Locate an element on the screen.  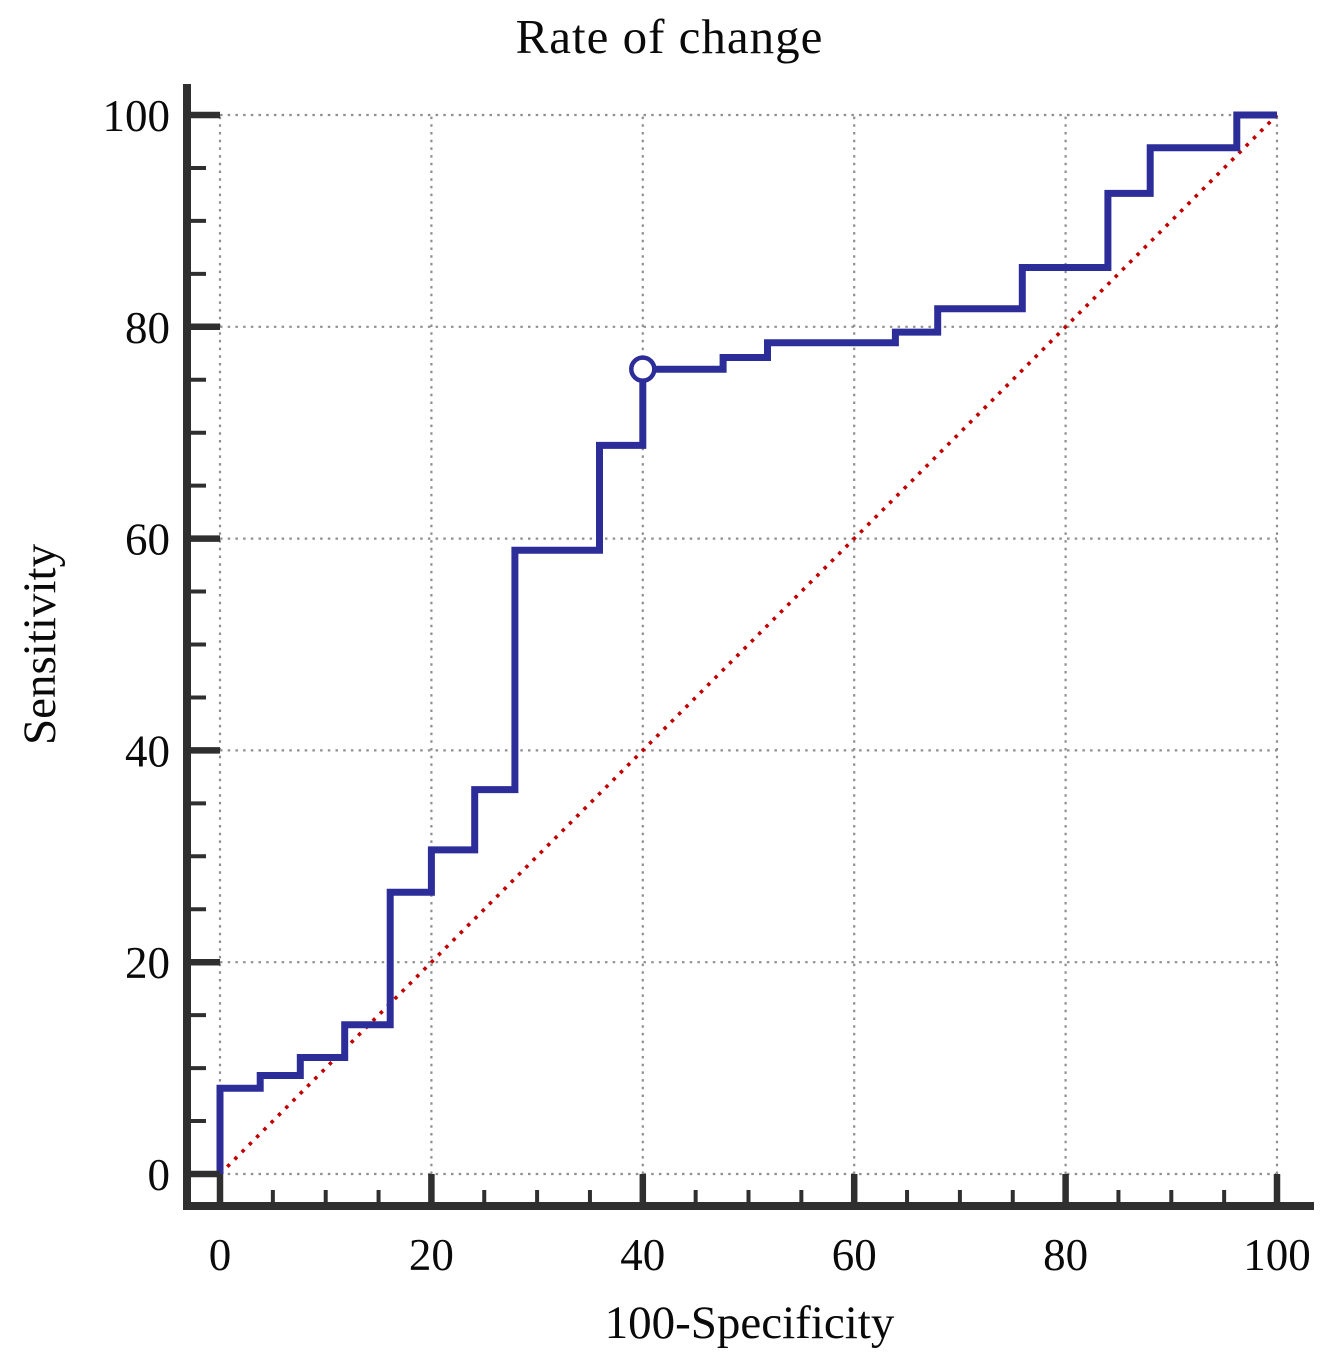
x-tick-label: 60 is located at coordinates (854, 1255).